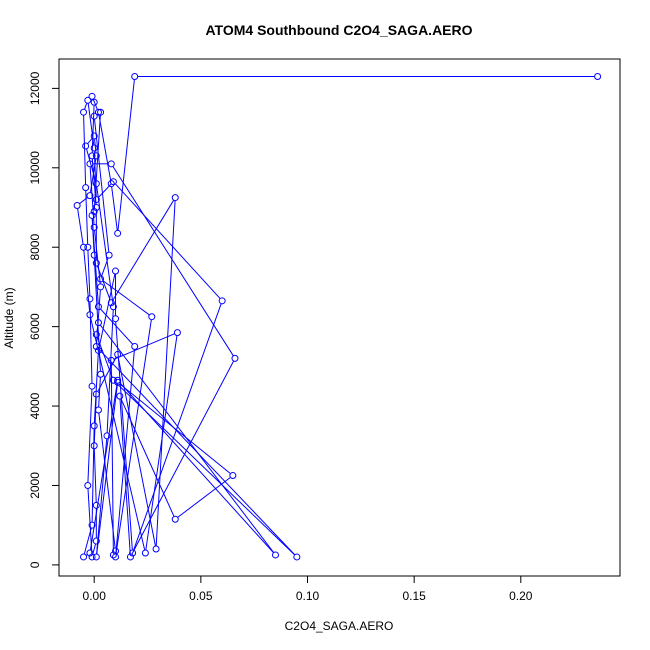  What do you see at coordinates (35, 168) in the screenshot?
I see `y-tick-label: 10000` at bounding box center [35, 168].